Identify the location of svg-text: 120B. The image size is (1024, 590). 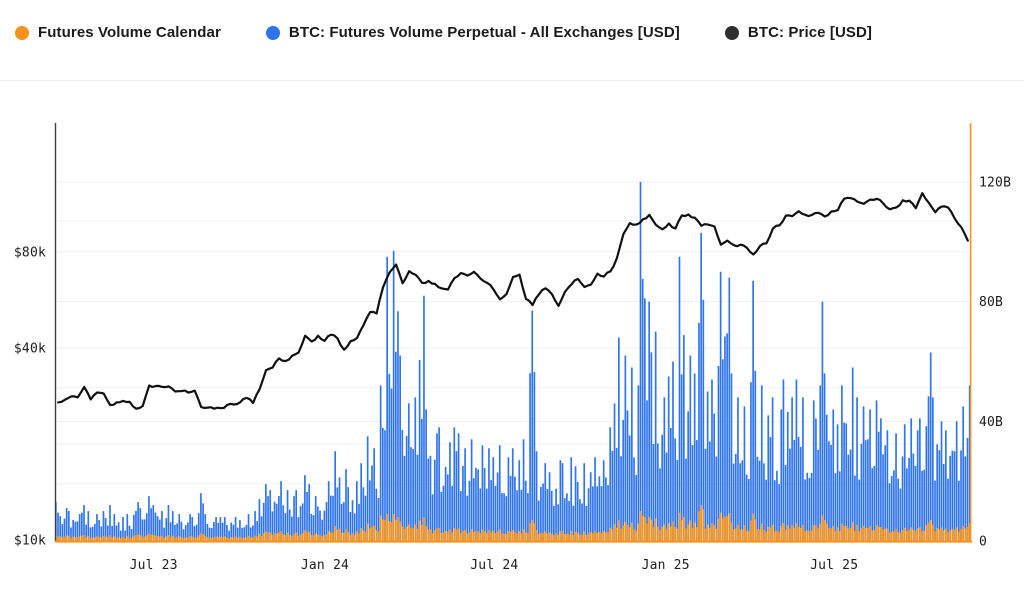
(995, 183).